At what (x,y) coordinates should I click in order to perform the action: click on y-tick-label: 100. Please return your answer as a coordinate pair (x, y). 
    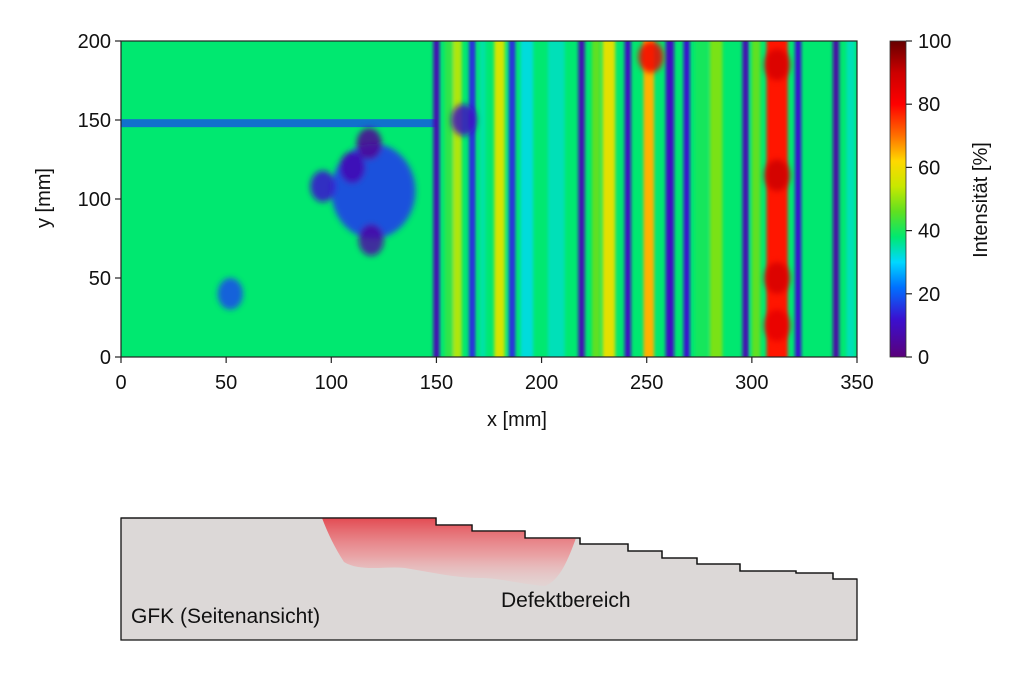
    Looking at the image, I should click on (94, 200).